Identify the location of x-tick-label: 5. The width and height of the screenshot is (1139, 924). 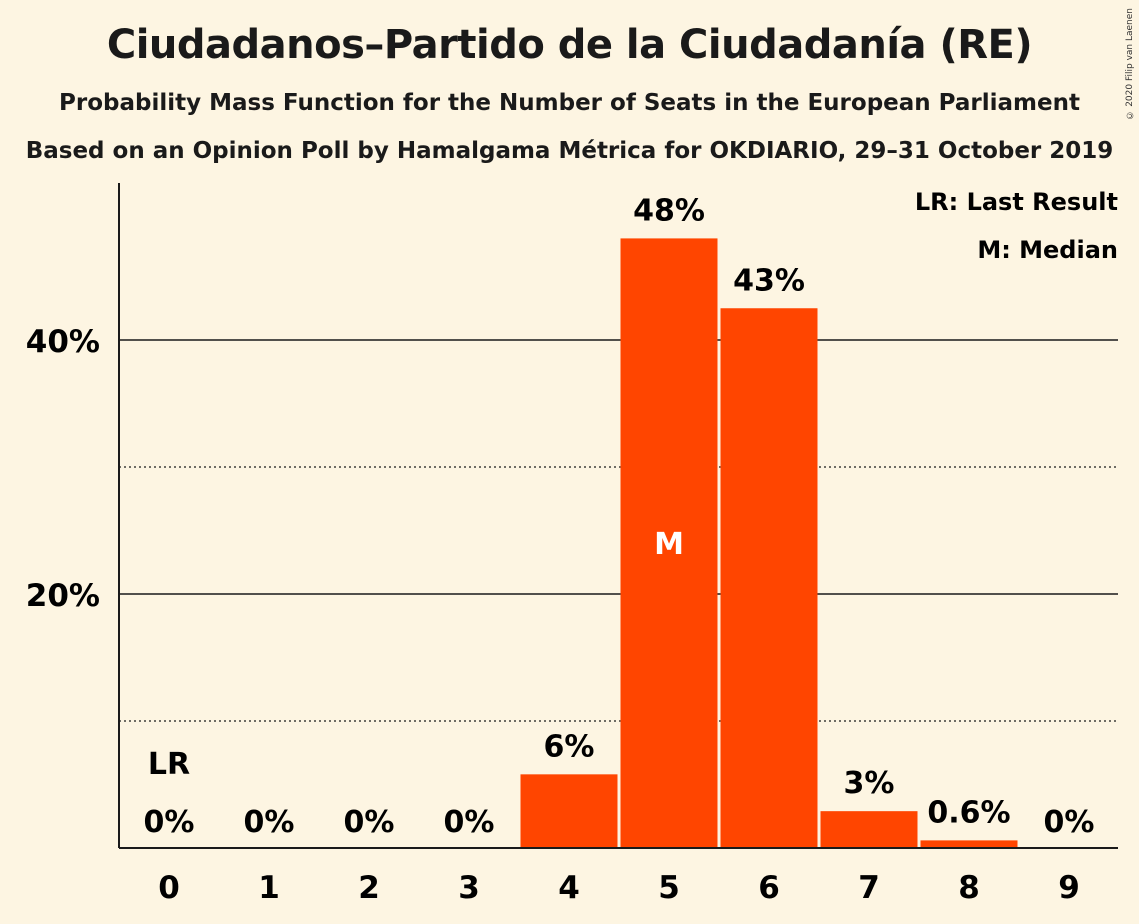
(669, 888).